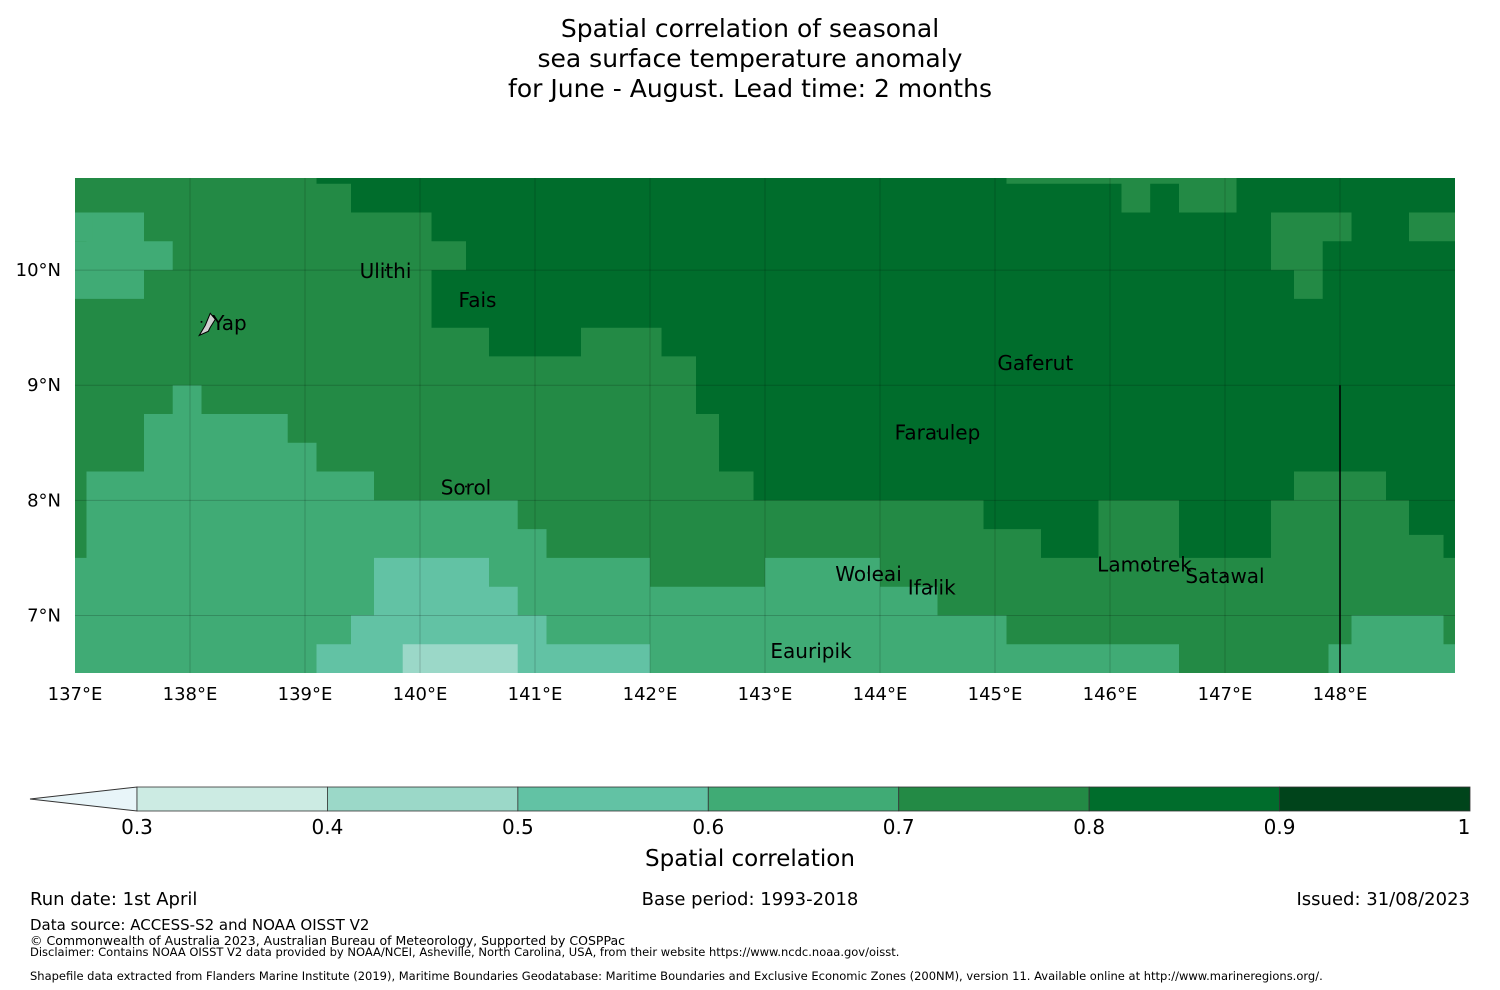 The image size is (1500, 990). I want to click on colorbar-tick-label: 1, so click(1464, 827).